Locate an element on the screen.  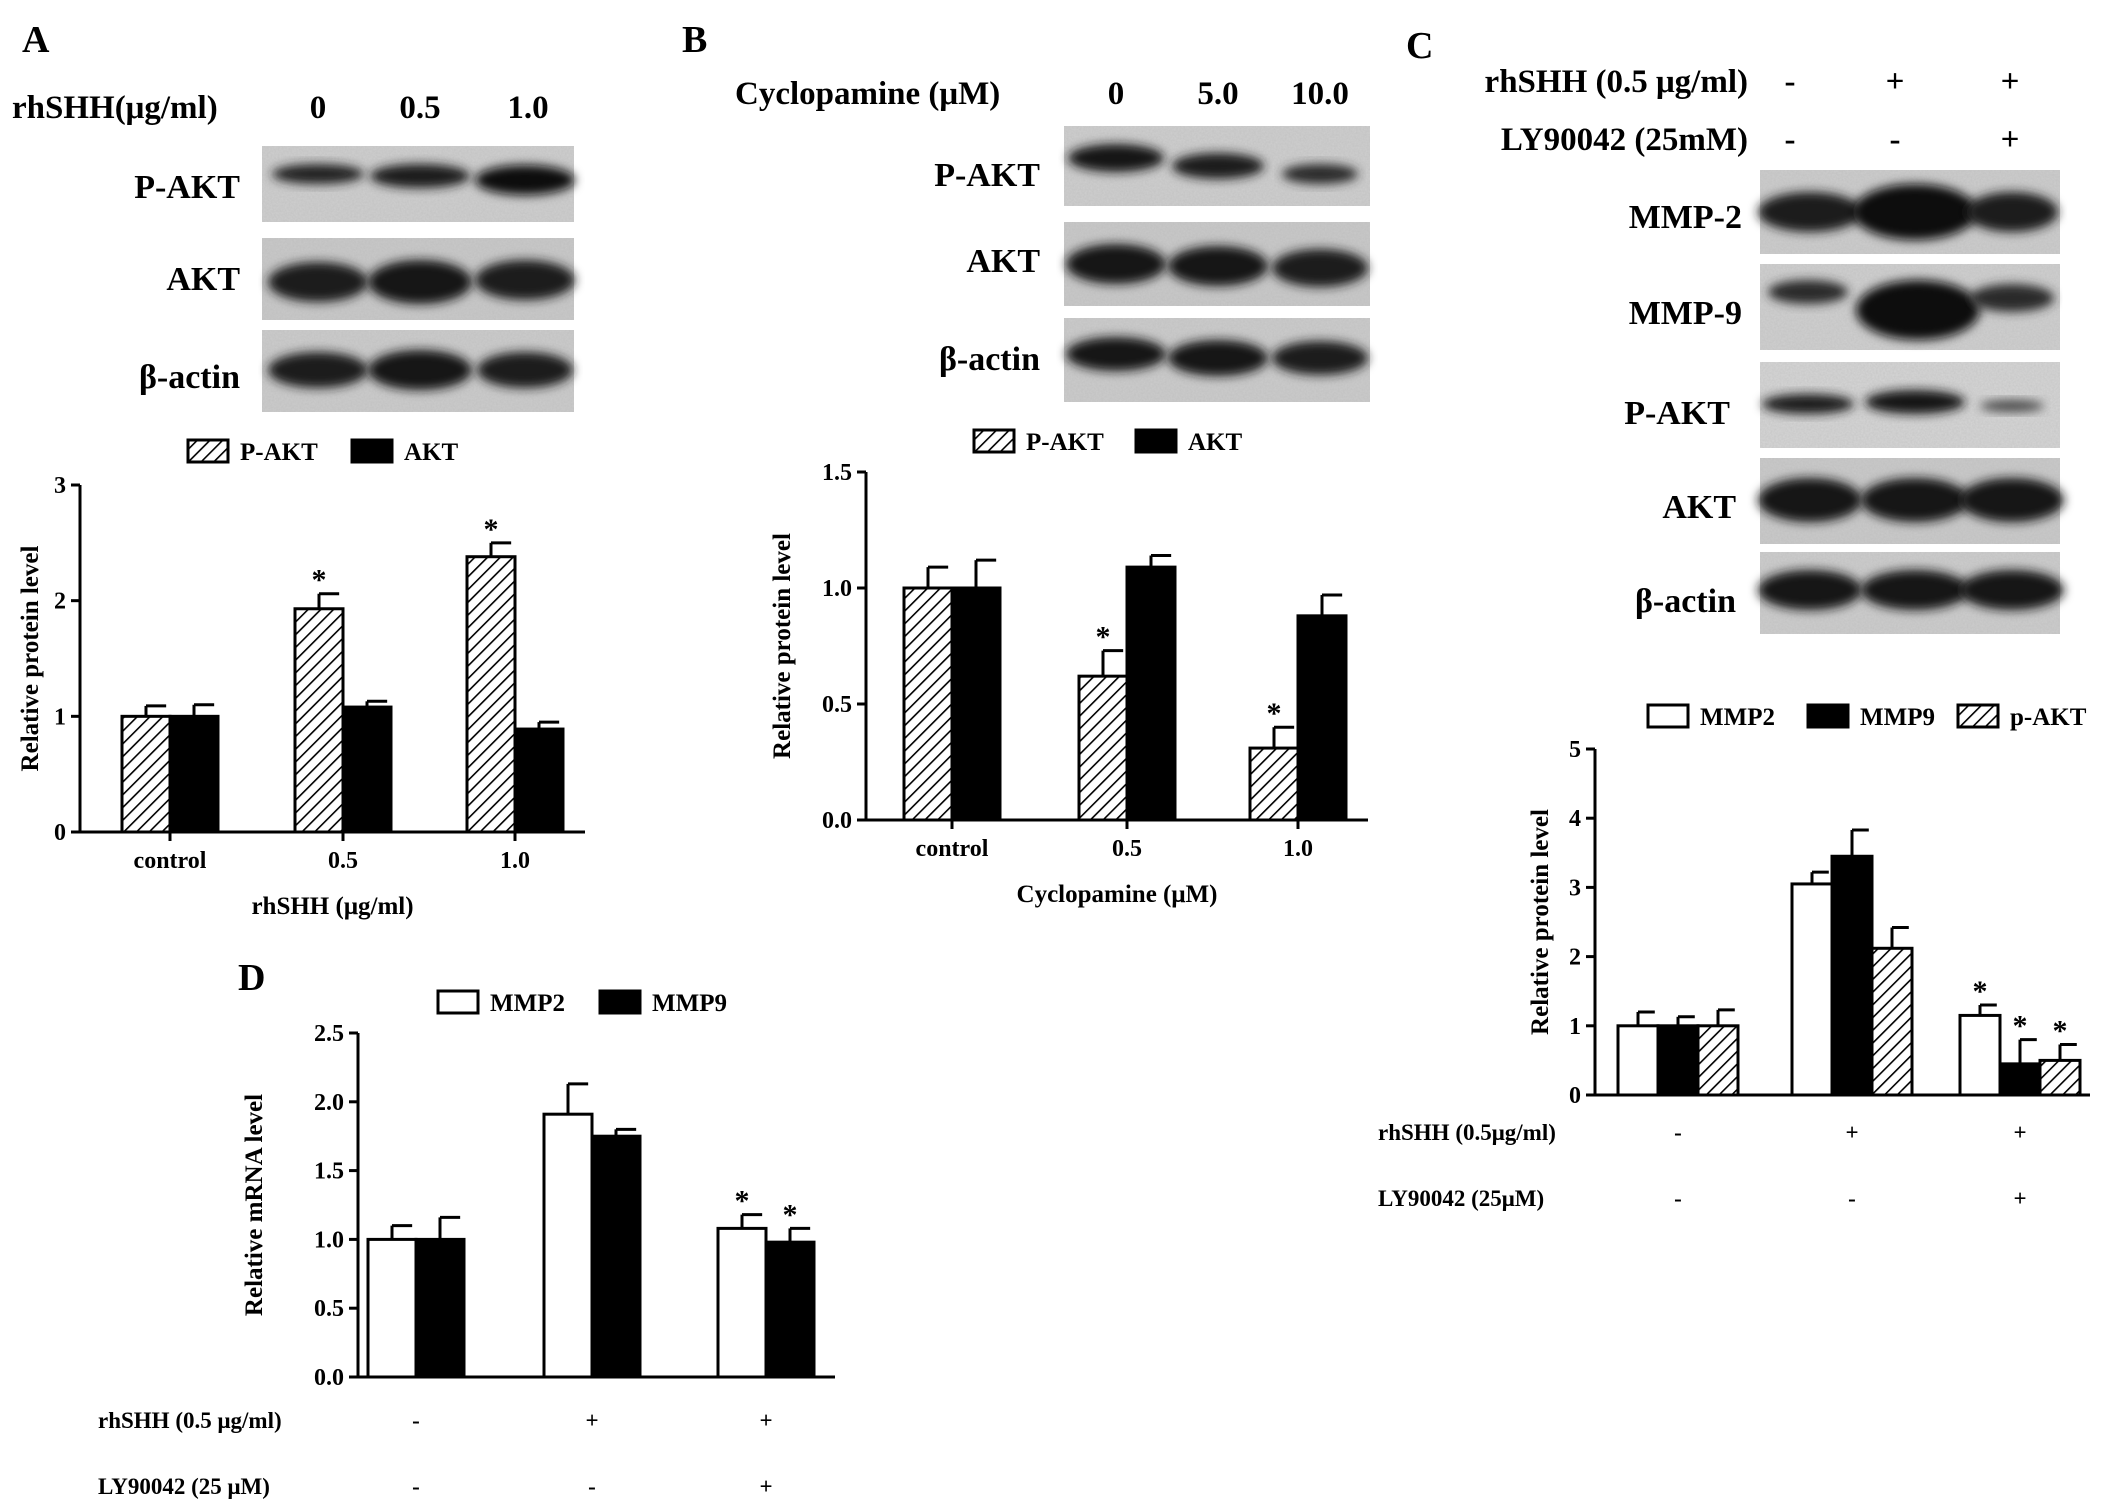
y-tick-label: 2.5 is located at coordinates (329, 1034).